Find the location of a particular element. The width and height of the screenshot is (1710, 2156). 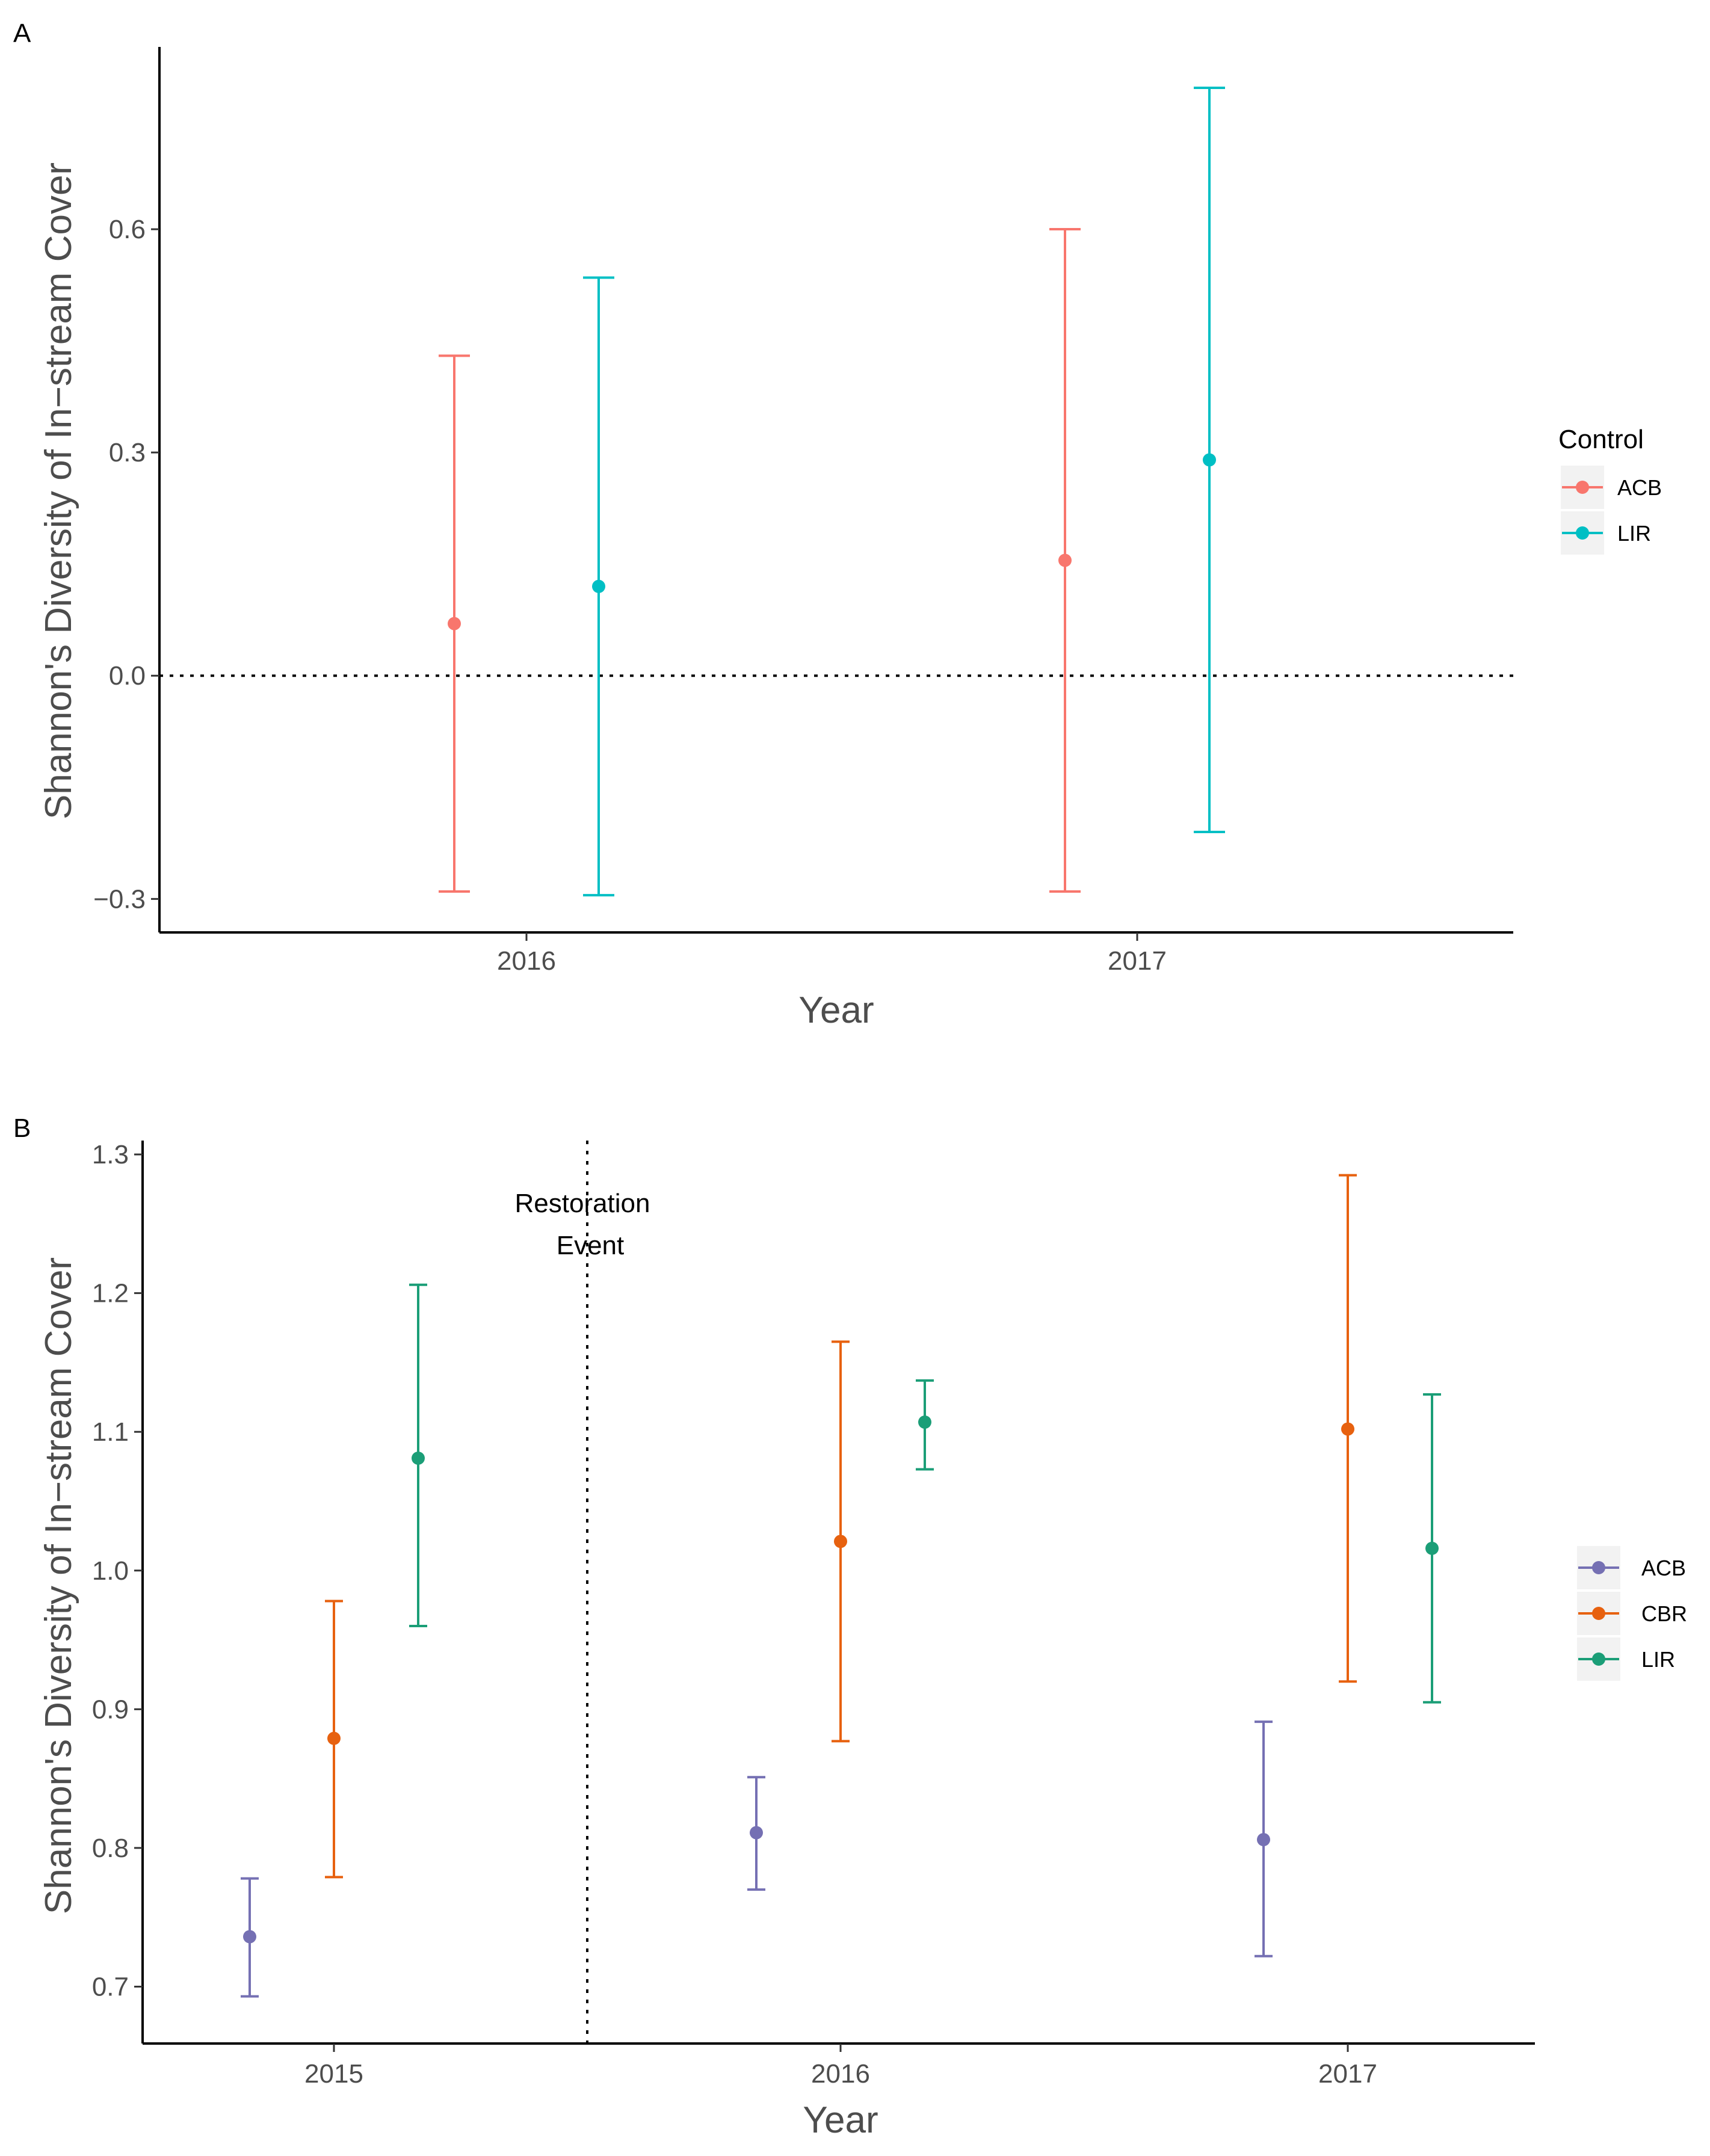

restoration-annotation-line1: Restoration is located at coordinates (582, 1203).